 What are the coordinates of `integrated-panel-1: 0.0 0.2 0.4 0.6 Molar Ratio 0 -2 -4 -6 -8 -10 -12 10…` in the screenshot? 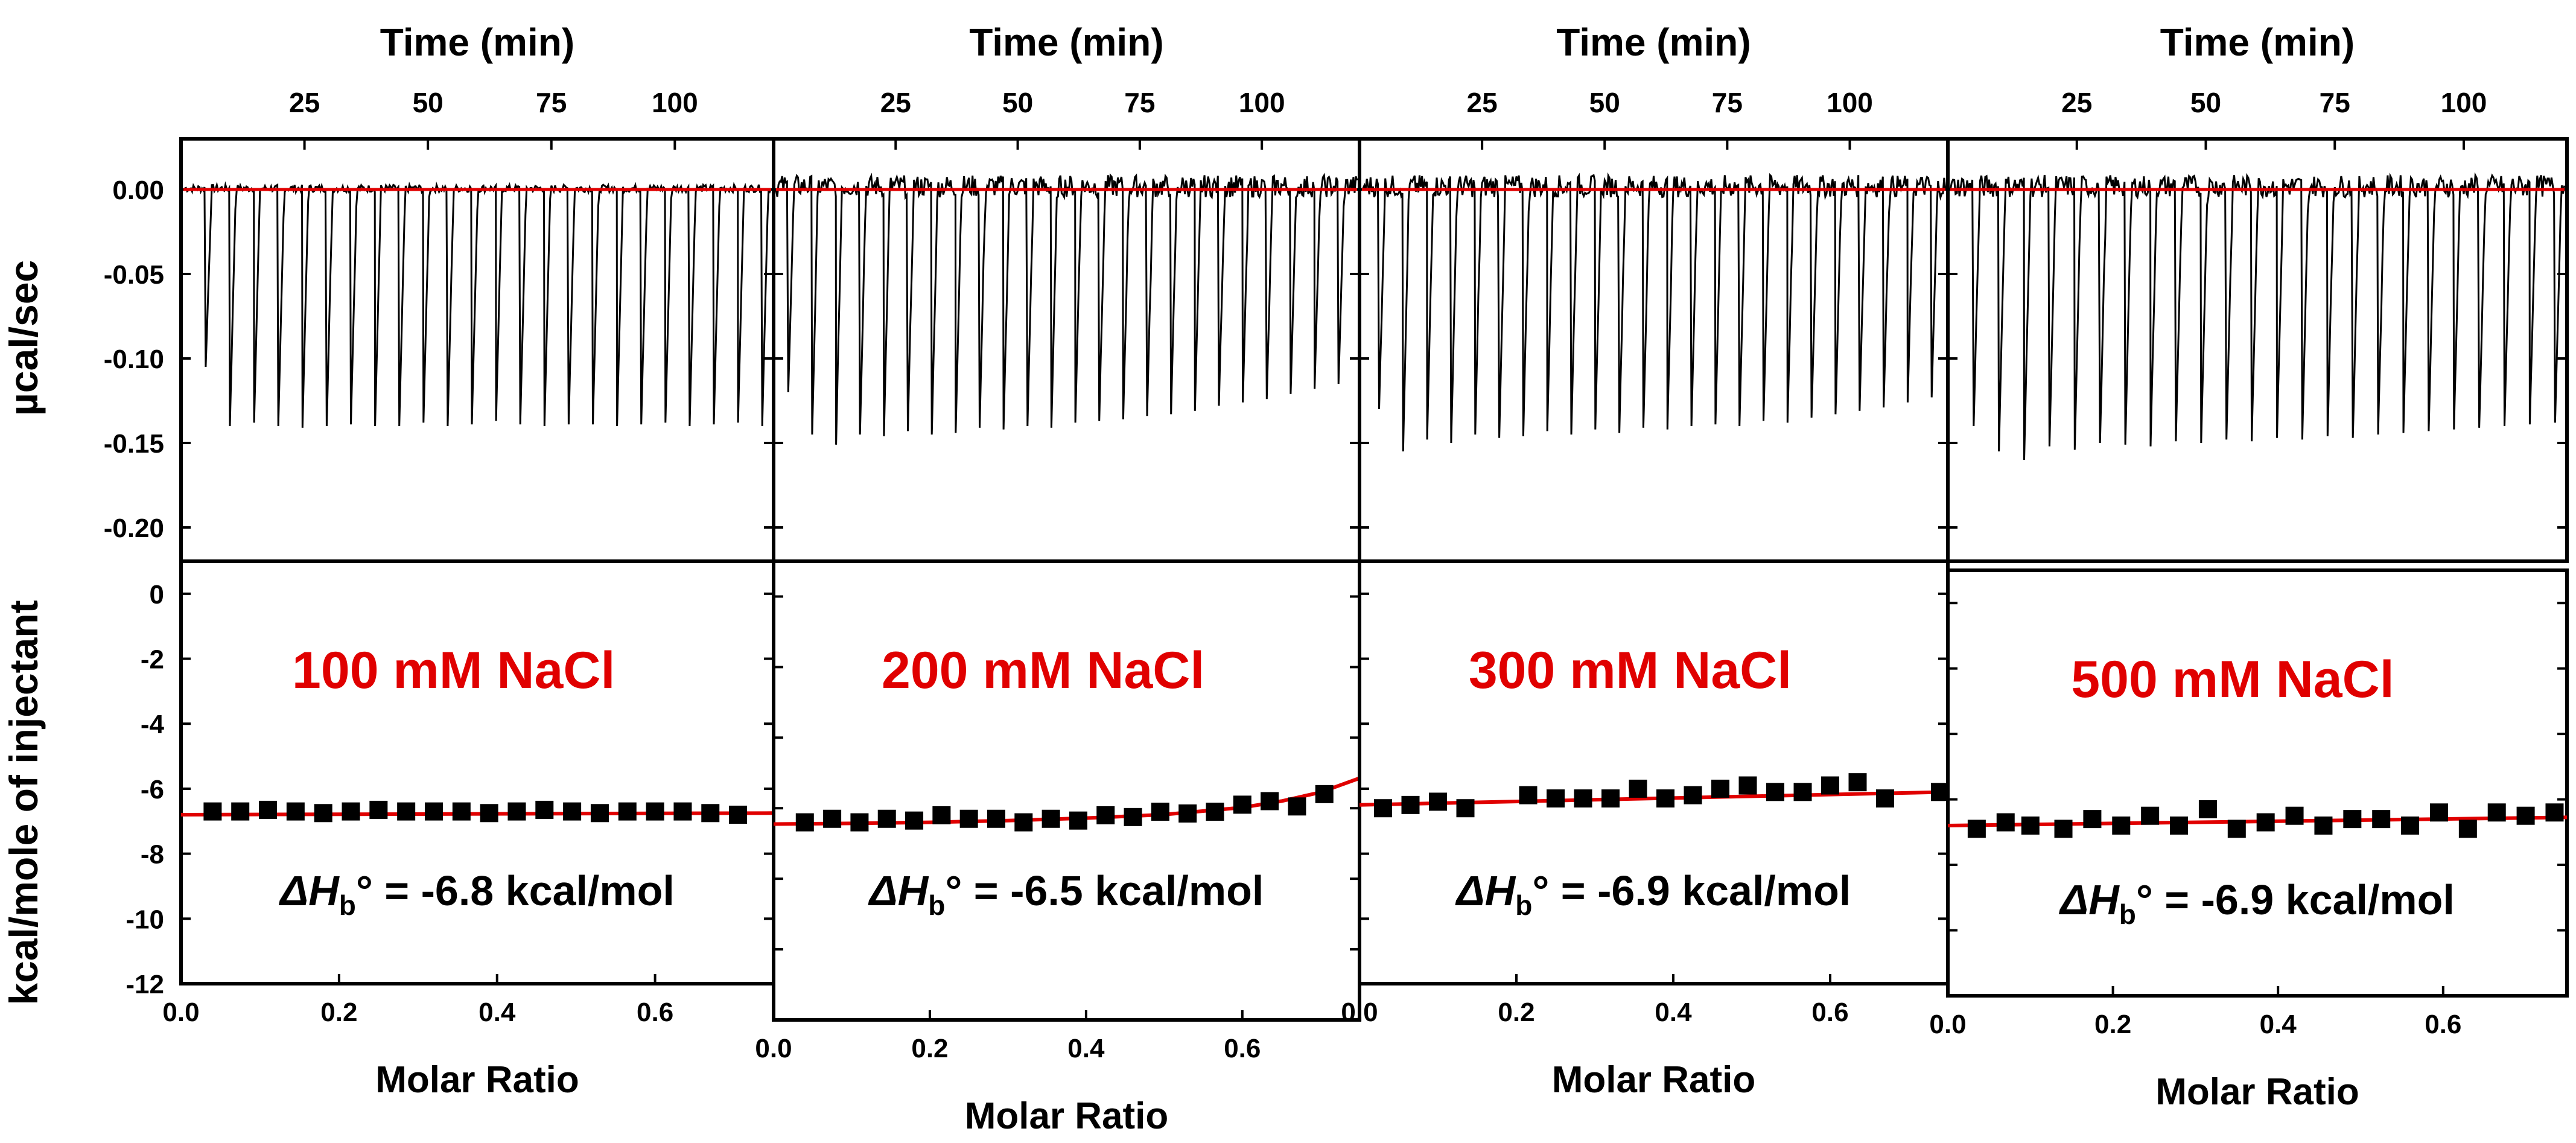 It's located at (451, 830).